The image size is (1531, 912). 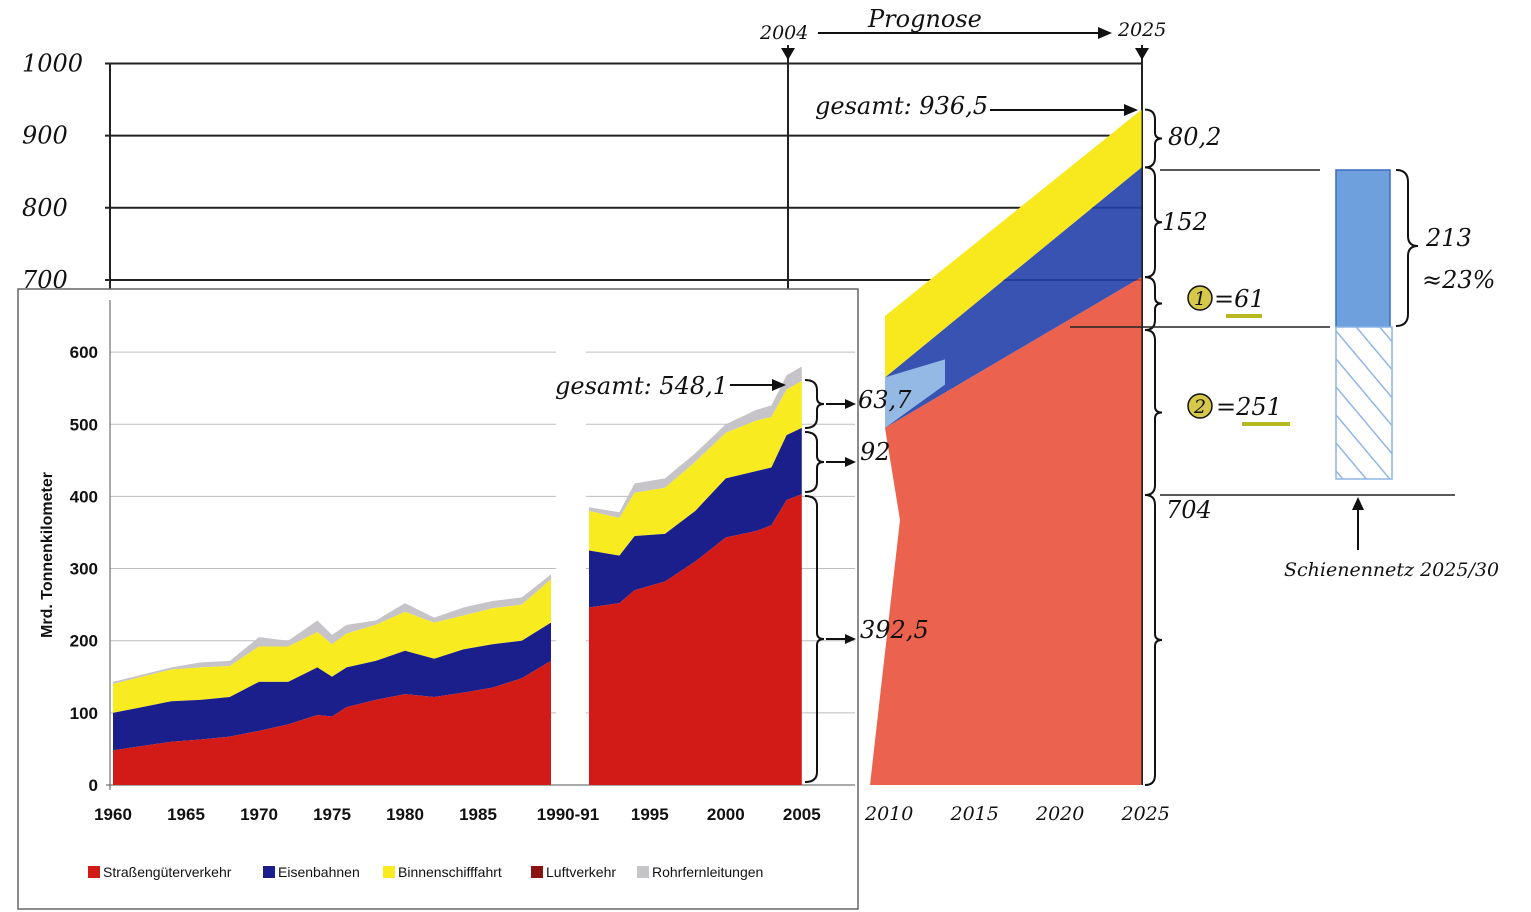 What do you see at coordinates (84, 424) in the screenshot?
I see `y-tick-500: 500` at bounding box center [84, 424].